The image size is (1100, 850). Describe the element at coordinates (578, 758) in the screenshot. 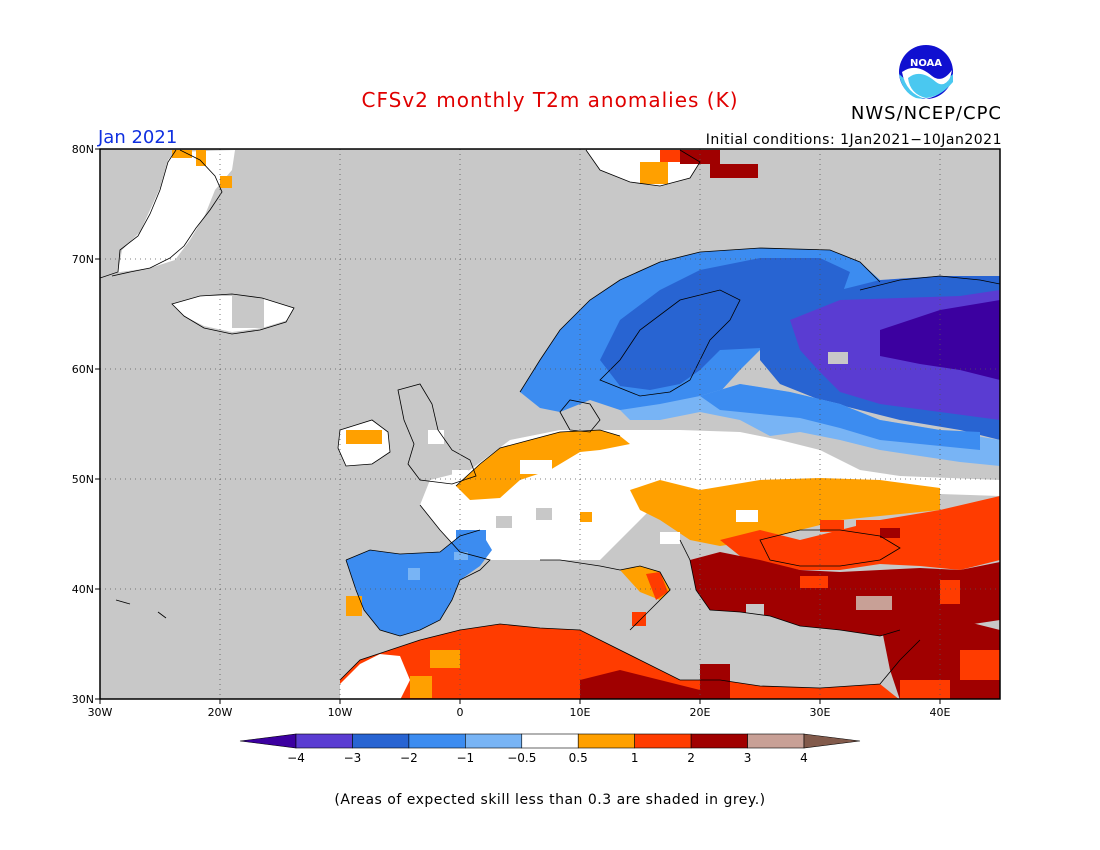

I see `colorbar-label: 0.5` at that location.